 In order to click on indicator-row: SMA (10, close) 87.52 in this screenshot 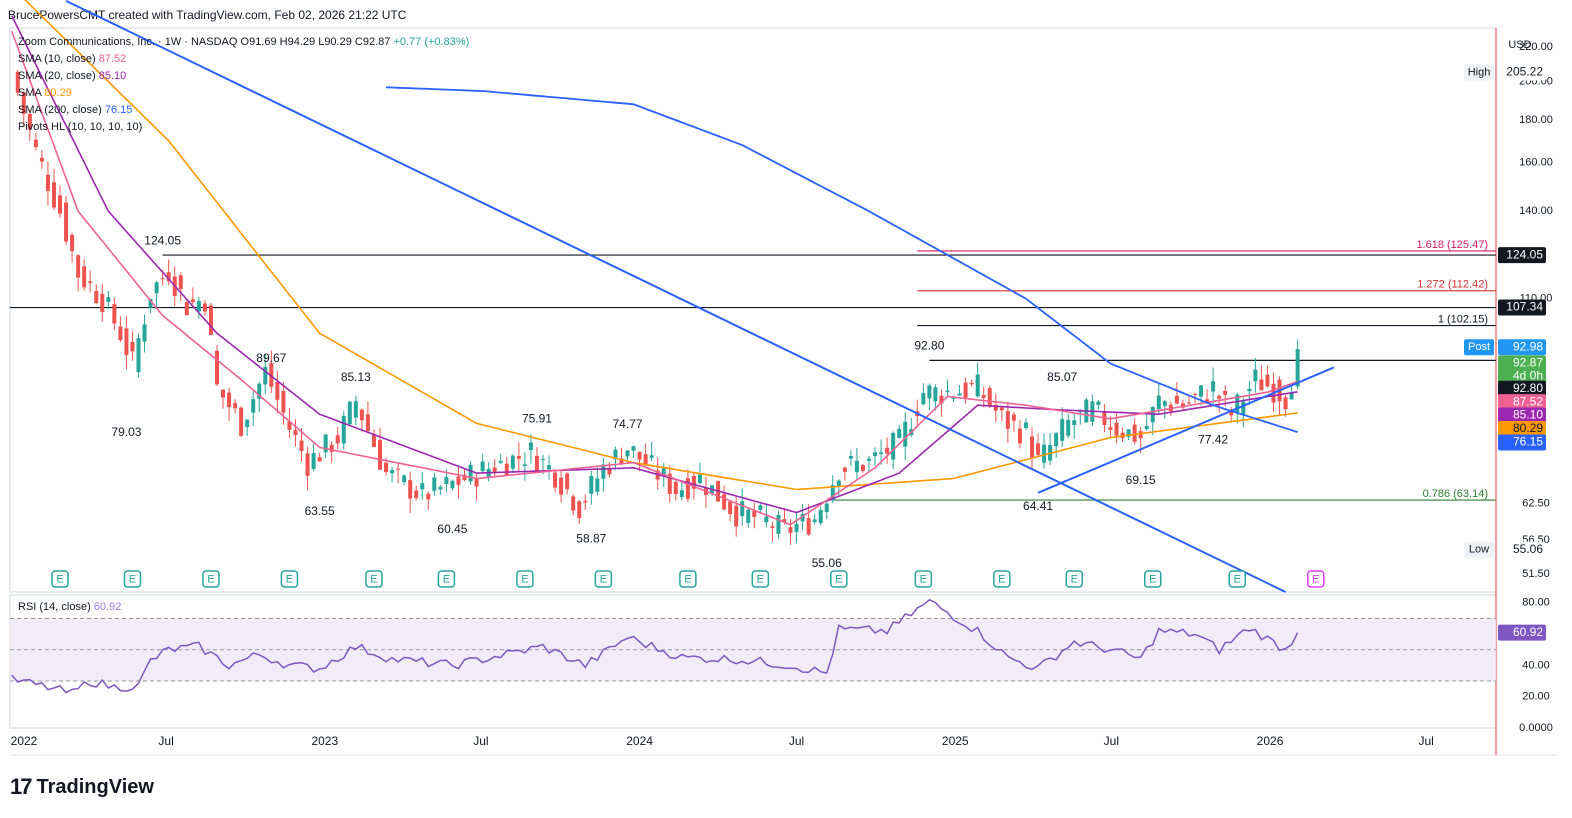, I will do `click(243, 59)`.